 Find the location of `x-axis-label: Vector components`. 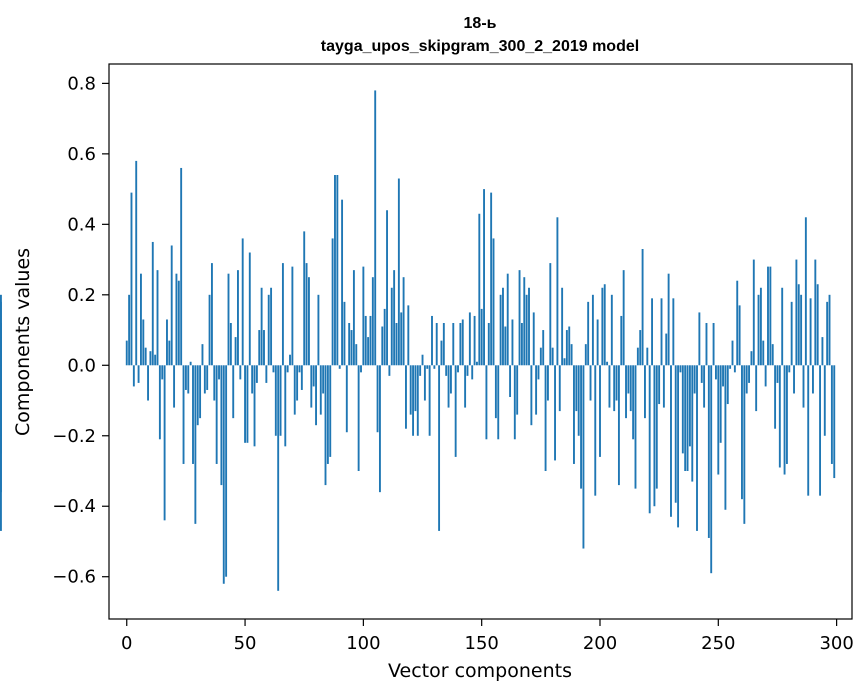

x-axis-label: Vector components is located at coordinates (480, 671).